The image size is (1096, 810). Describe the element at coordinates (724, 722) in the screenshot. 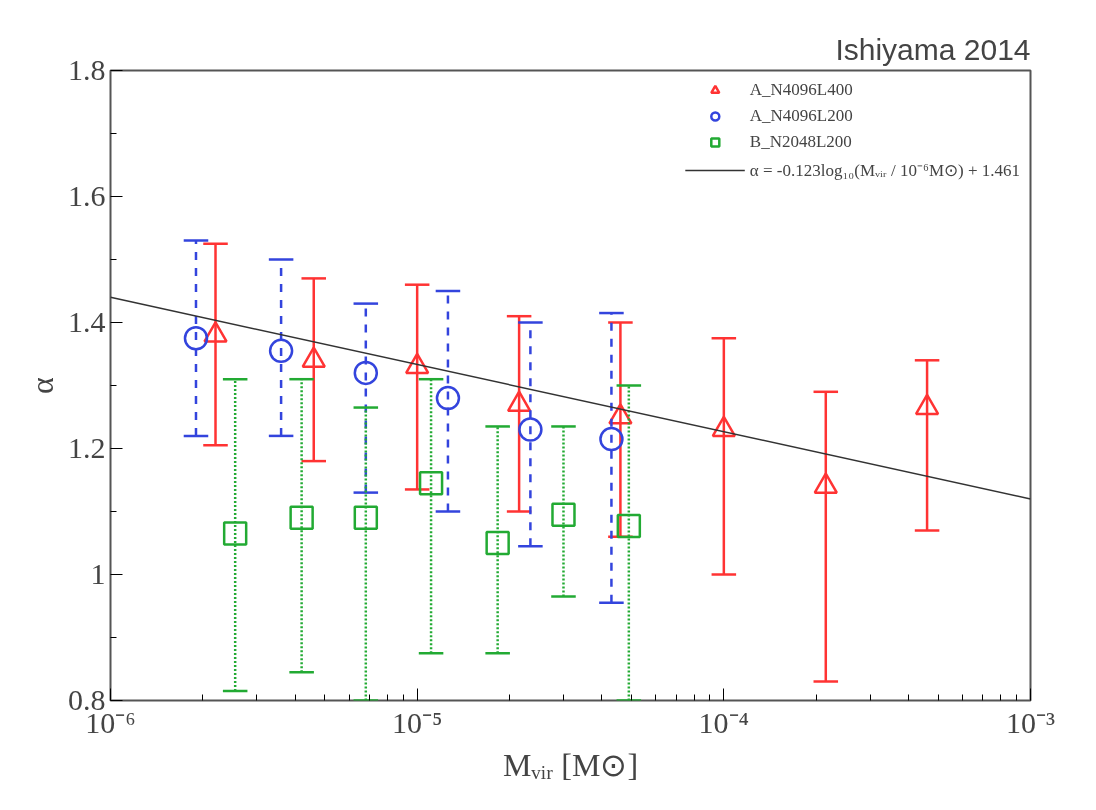

I see `x-tick-label: 10⁻⁴` at that location.